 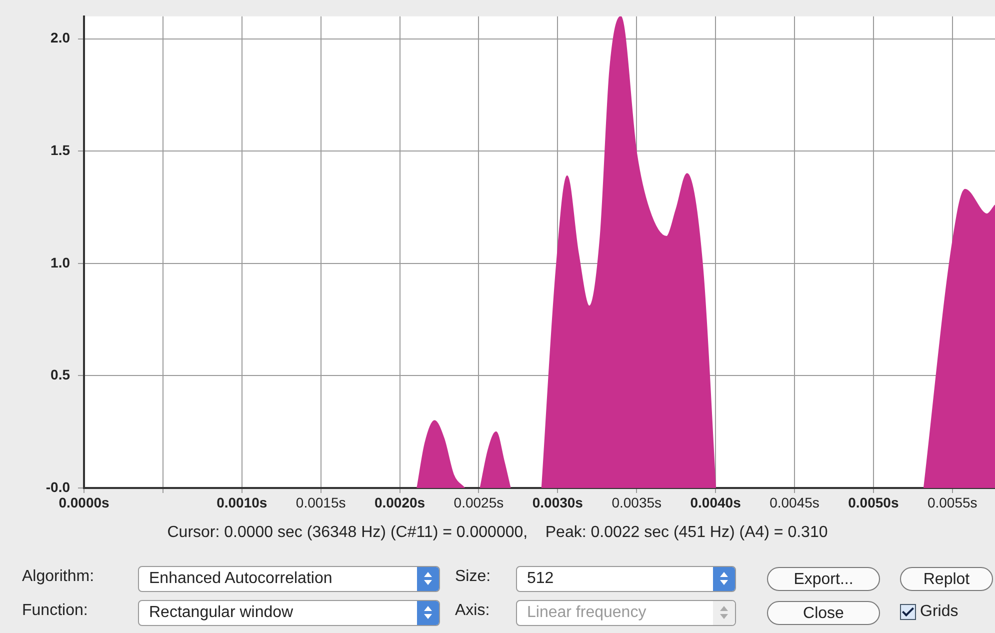 I want to click on text: Cursor: 0.0000 sec (36348 Hz) (C#11) = 0.000000, Peak: 0.0022 sec (451 Hz) (A4) = 0.310, so click(x=497, y=533).